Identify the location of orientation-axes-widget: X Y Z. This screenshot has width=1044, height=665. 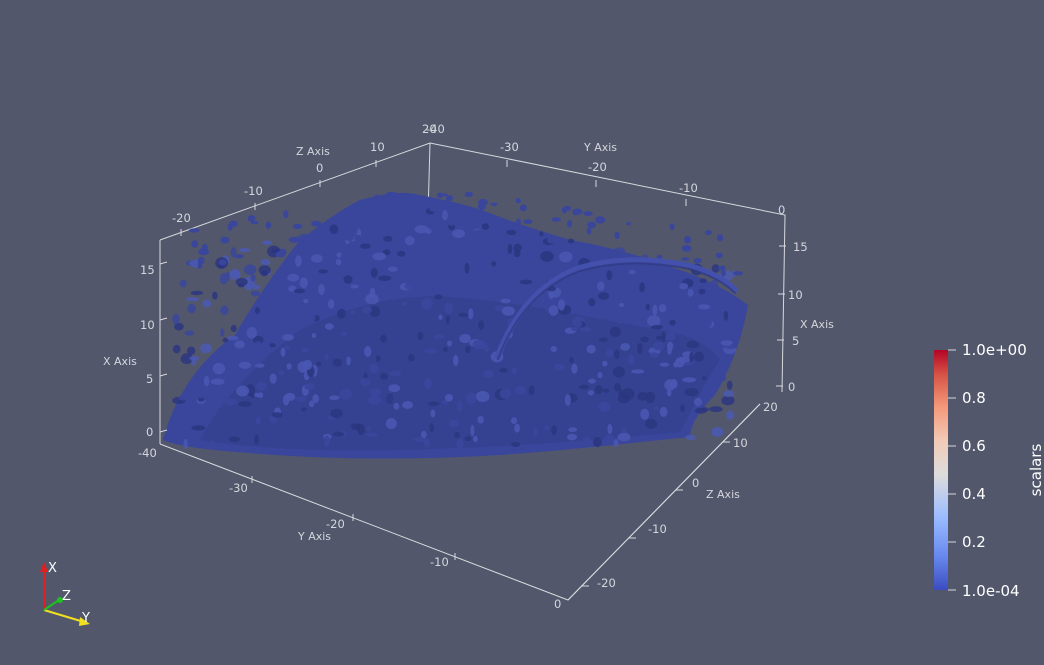
(65, 593).